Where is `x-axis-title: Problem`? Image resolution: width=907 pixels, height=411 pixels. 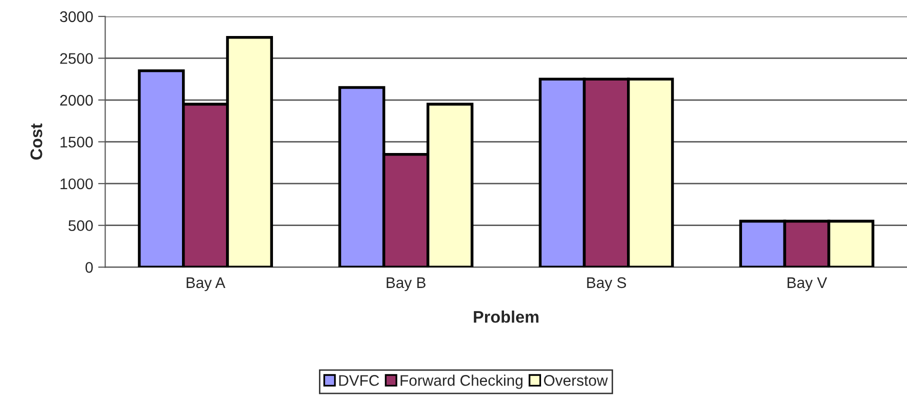
x-axis-title: Problem is located at coordinates (506, 316).